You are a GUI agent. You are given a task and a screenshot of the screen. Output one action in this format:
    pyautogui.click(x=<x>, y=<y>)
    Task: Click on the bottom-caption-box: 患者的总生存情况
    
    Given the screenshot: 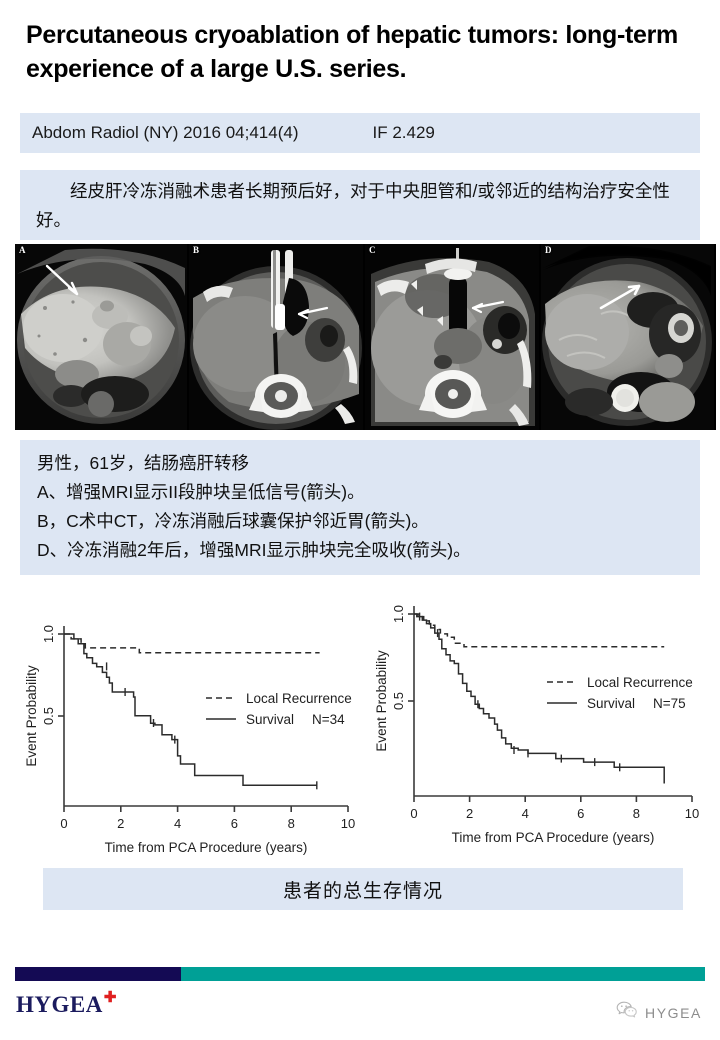 What is the action you would take?
    pyautogui.click(x=363, y=889)
    